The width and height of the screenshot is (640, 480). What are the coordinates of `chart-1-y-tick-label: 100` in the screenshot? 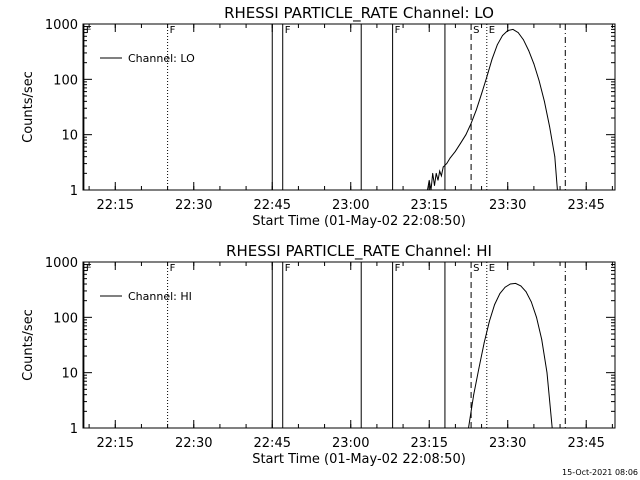 It's located at (65, 318).